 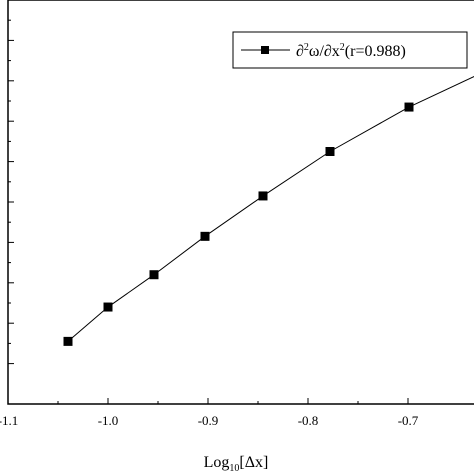 I want to click on x-tick-label: -0.9, so click(x=208, y=420).